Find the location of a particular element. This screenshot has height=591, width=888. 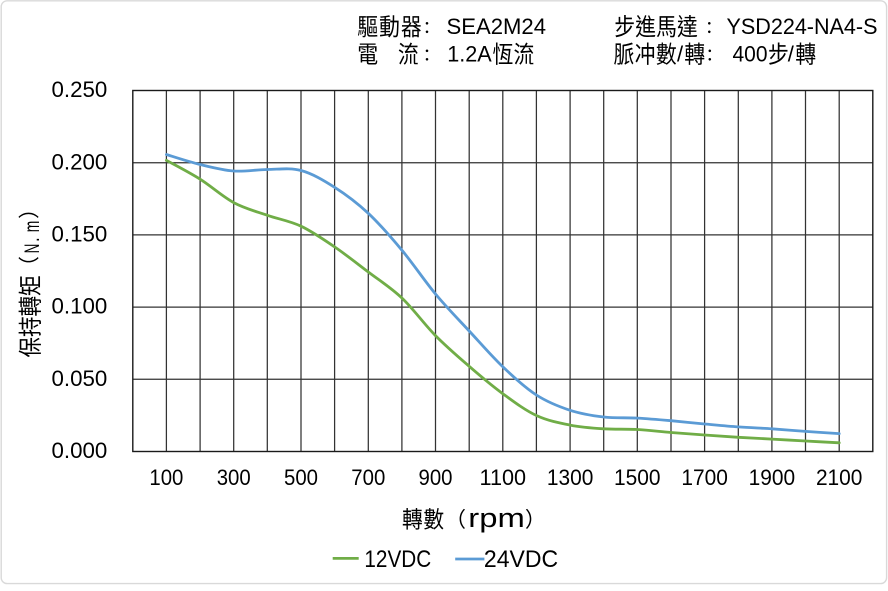

svg-text: 1.2A is located at coordinates (469, 54).